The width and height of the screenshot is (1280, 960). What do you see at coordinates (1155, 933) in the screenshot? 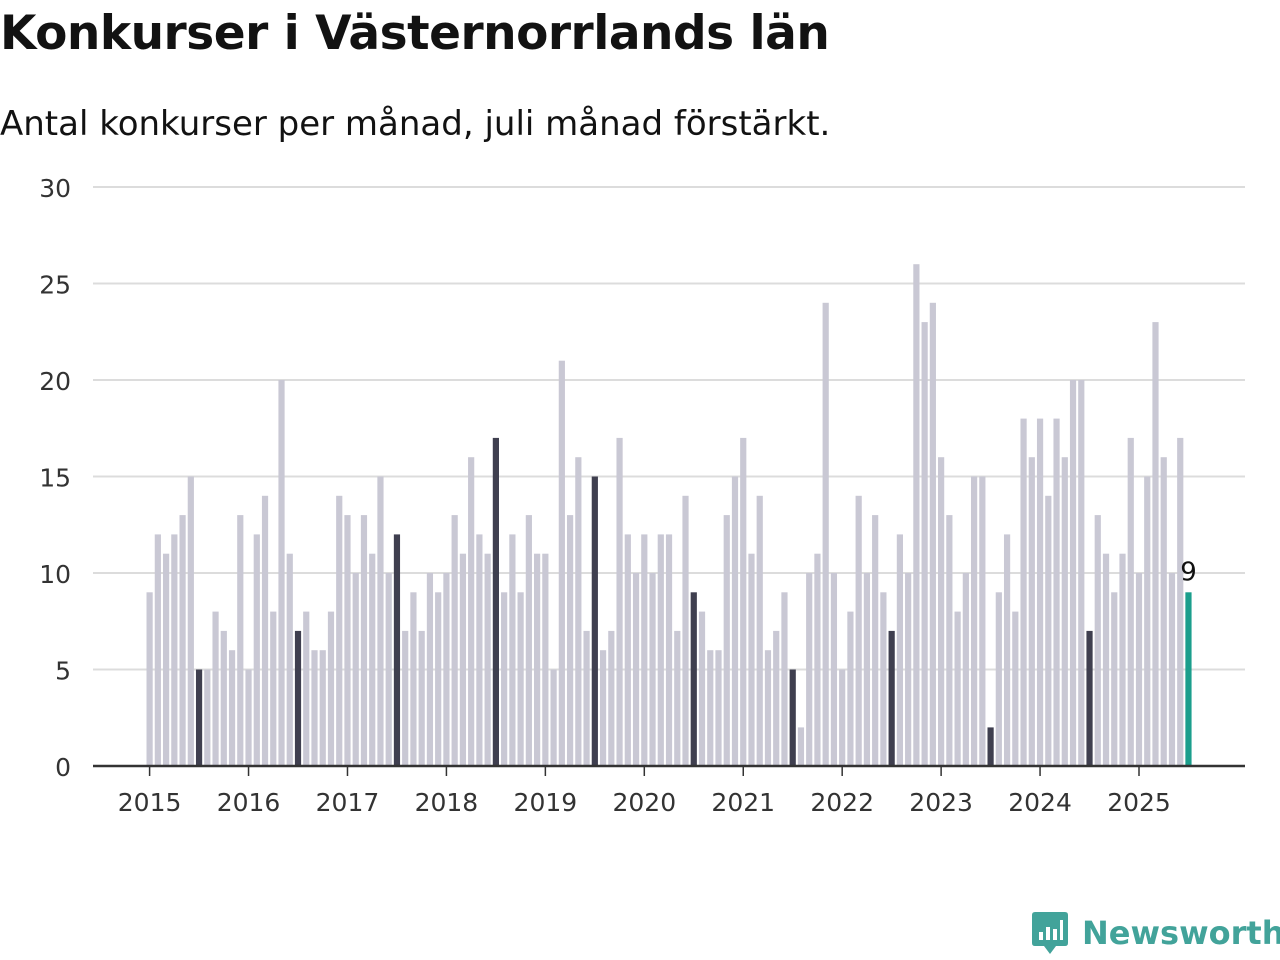
I see `brand-logo: Newsworthy` at bounding box center [1155, 933].